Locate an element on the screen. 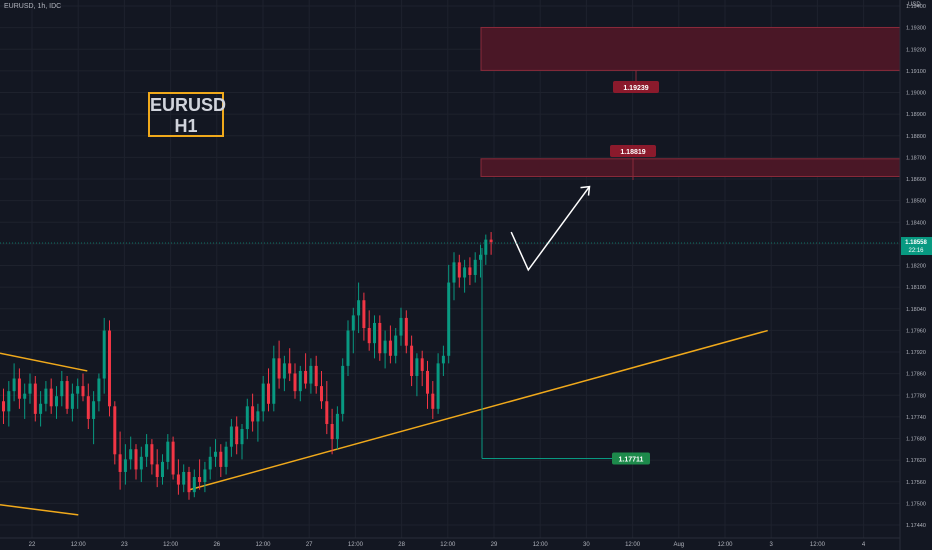  price-tick-label: 1.18100 is located at coordinates (916, 288).